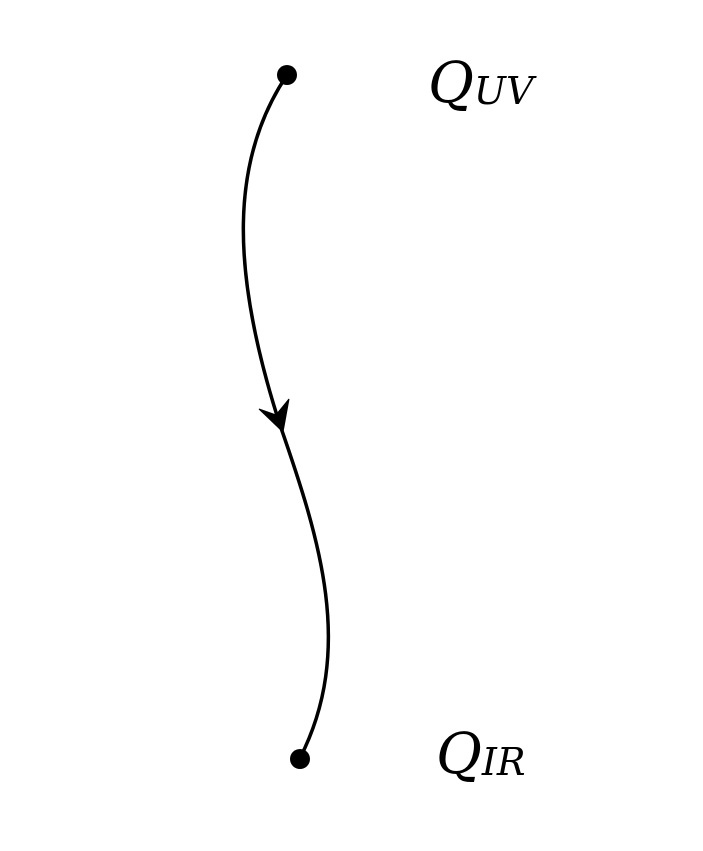 Image resolution: width=703 pixels, height=851 pixels. I want to click on ir-label-subscript: IR, so click(503, 762).